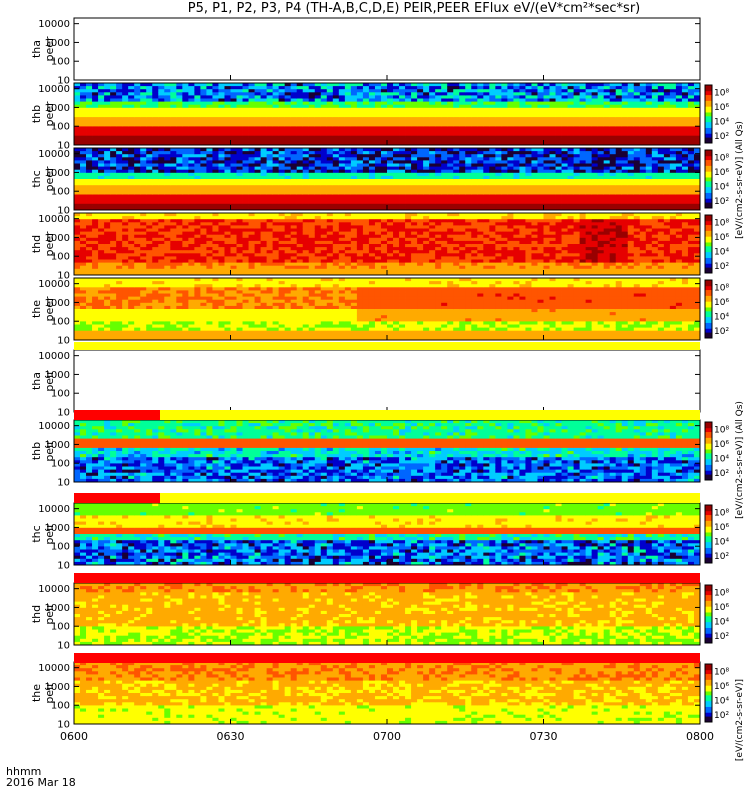  I want to click on time-axis-label: hhmm, so click(24, 771).